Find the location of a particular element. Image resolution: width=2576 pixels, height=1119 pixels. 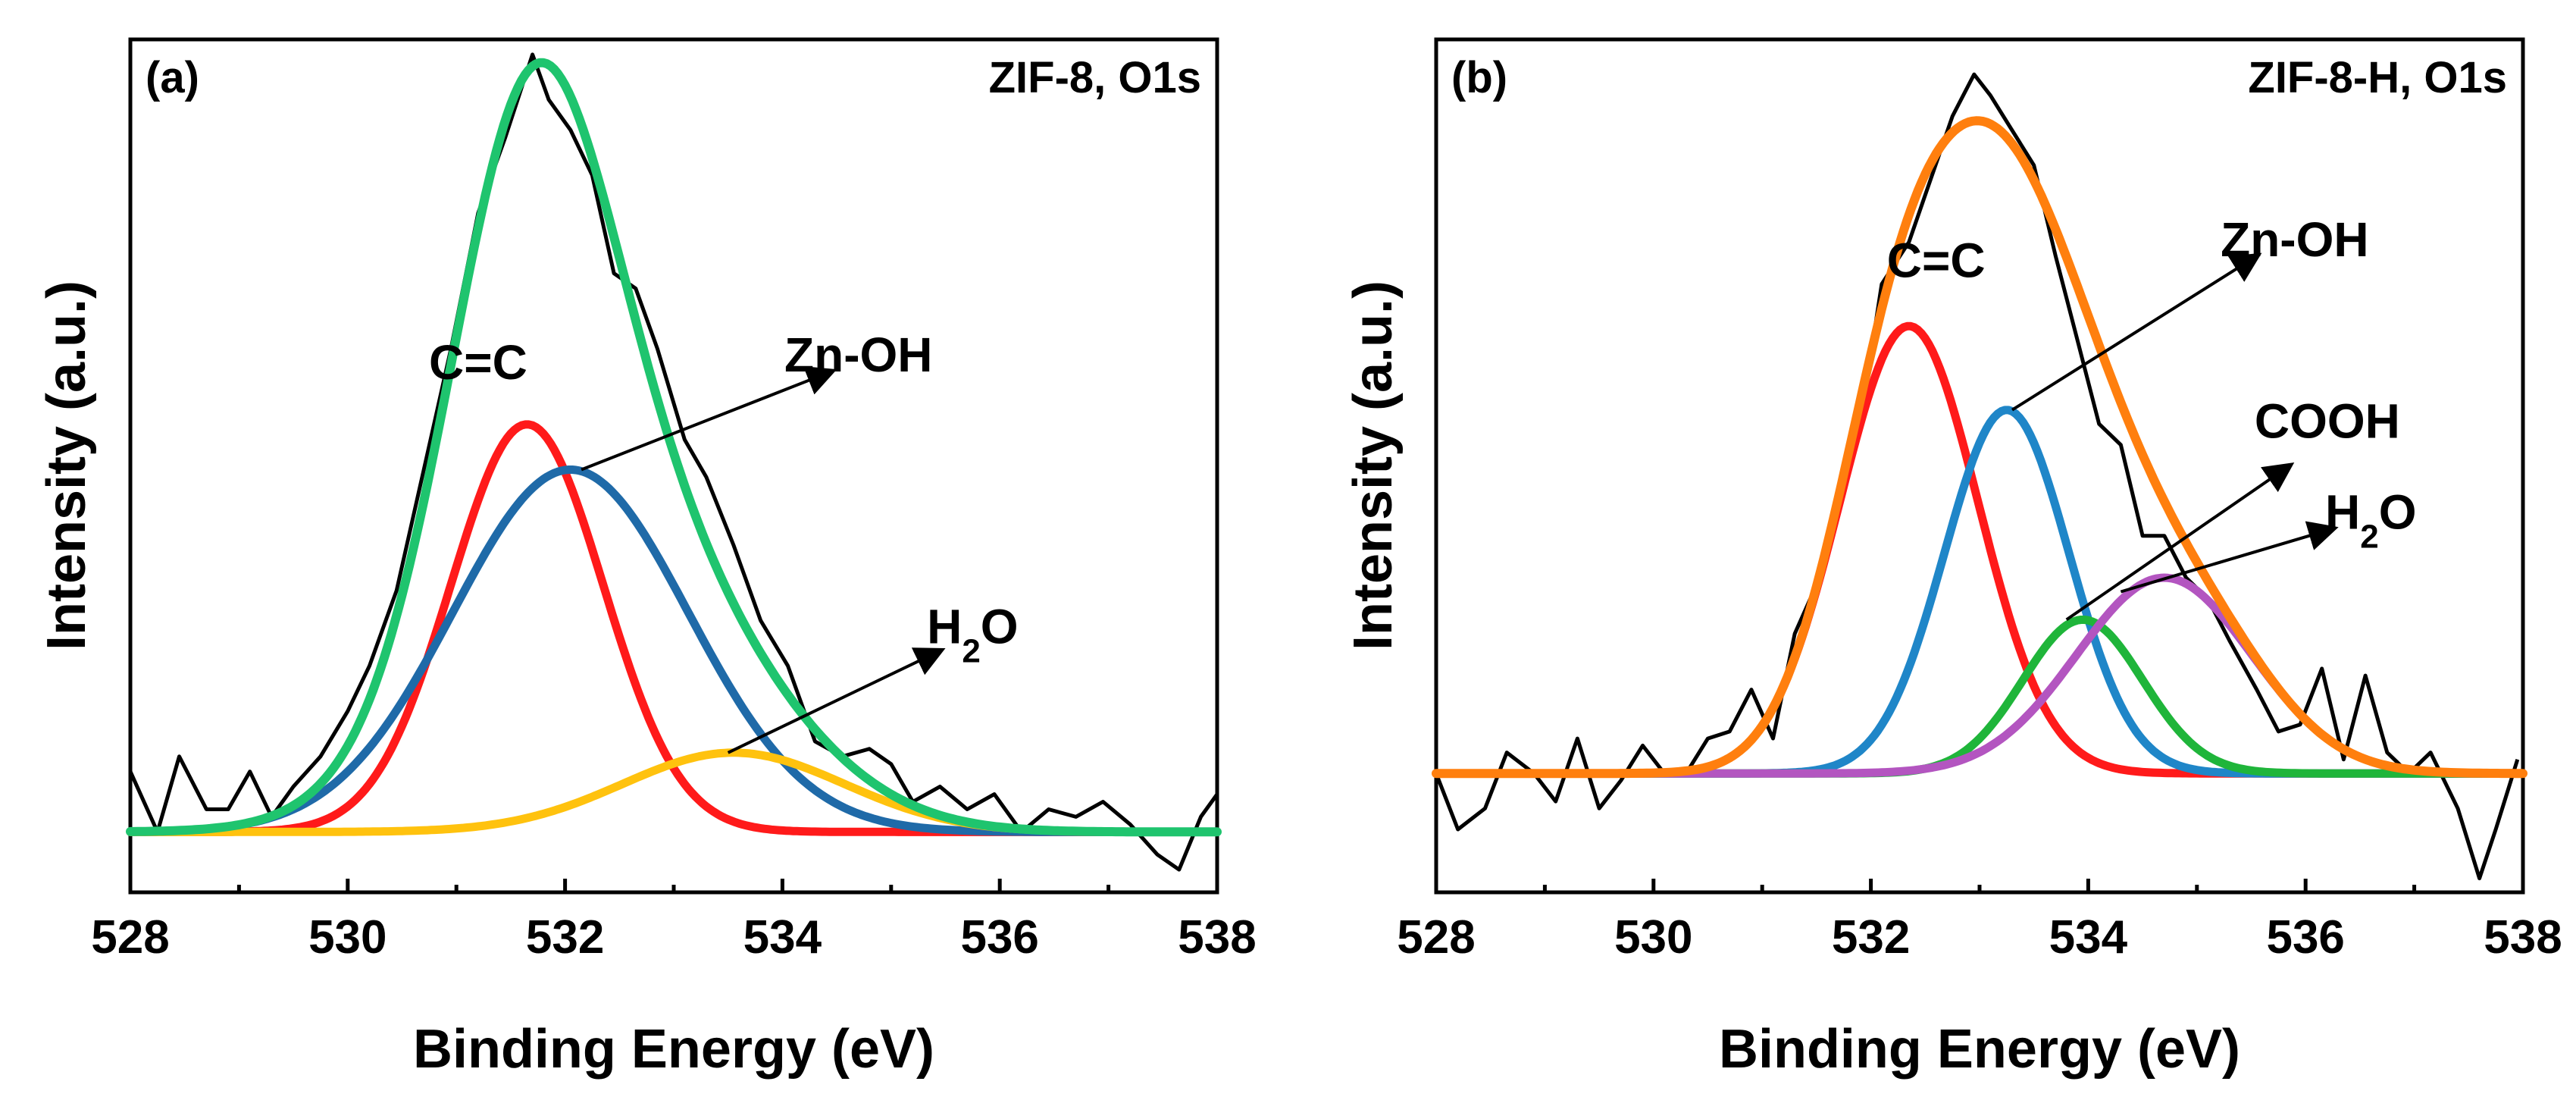

panel-a-peak-zn-oh is located at coordinates (674, 650).